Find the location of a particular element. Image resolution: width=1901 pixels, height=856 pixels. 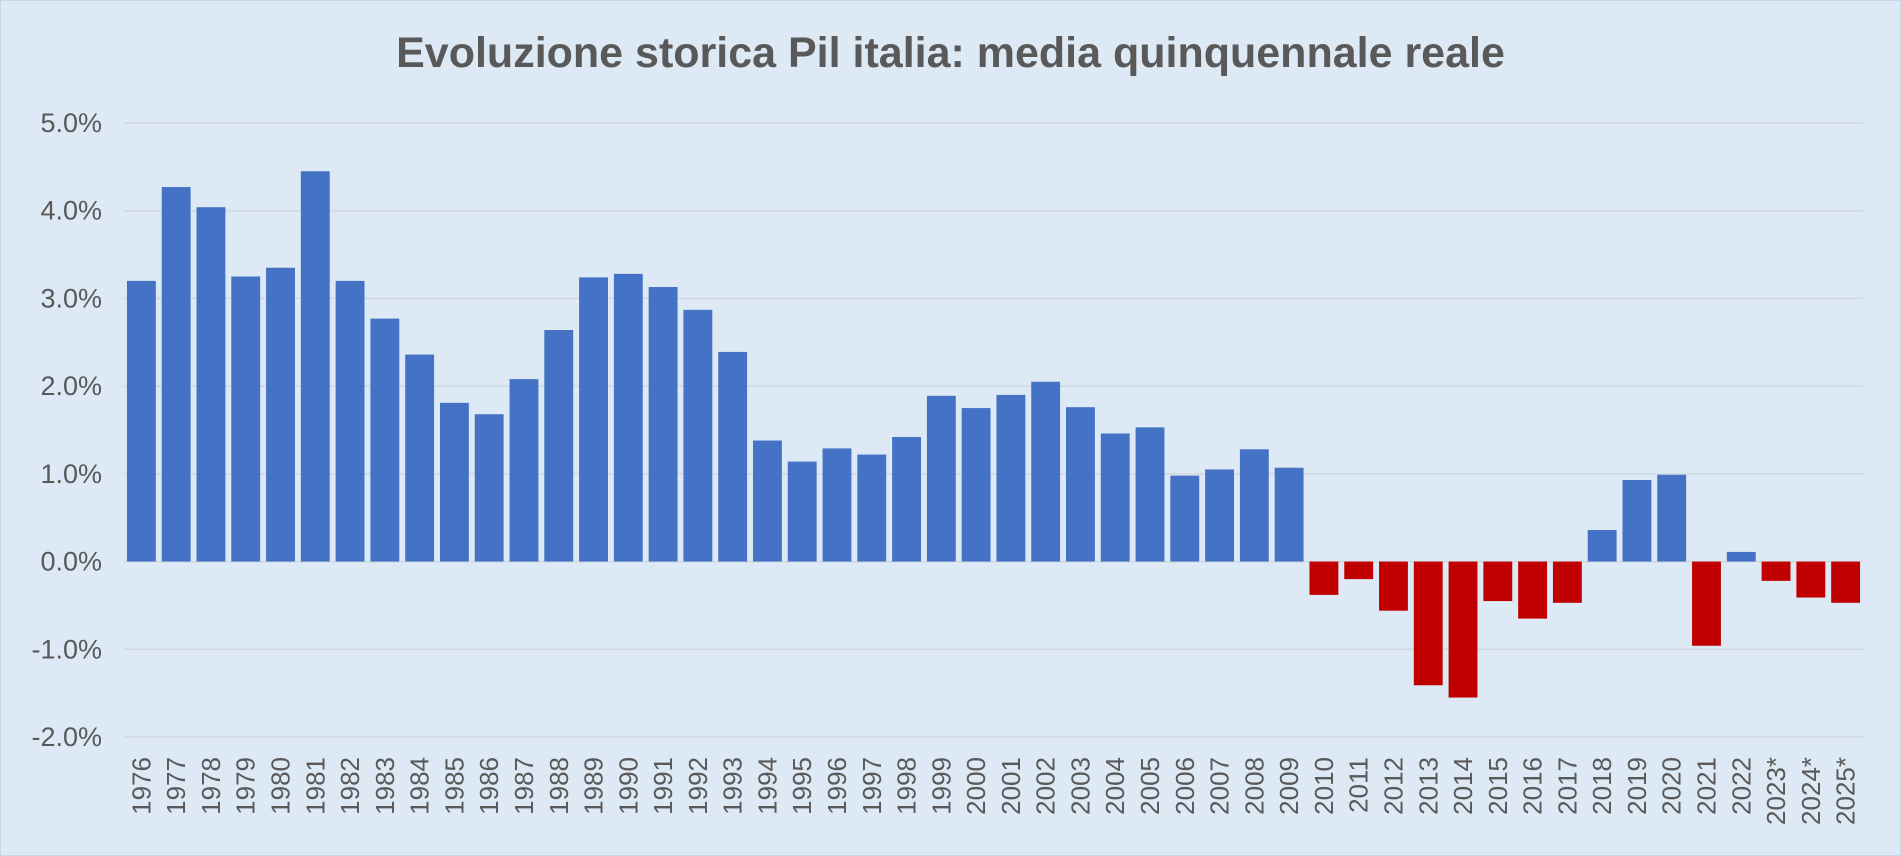

x-tick-label: 2013 is located at coordinates (1428, 786).